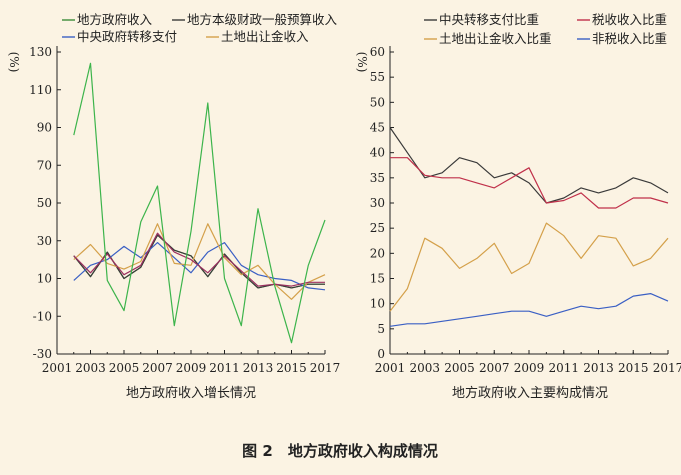  What do you see at coordinates (377, 102) in the screenshot?
I see `right-y-tick-label: 50` at bounding box center [377, 102].